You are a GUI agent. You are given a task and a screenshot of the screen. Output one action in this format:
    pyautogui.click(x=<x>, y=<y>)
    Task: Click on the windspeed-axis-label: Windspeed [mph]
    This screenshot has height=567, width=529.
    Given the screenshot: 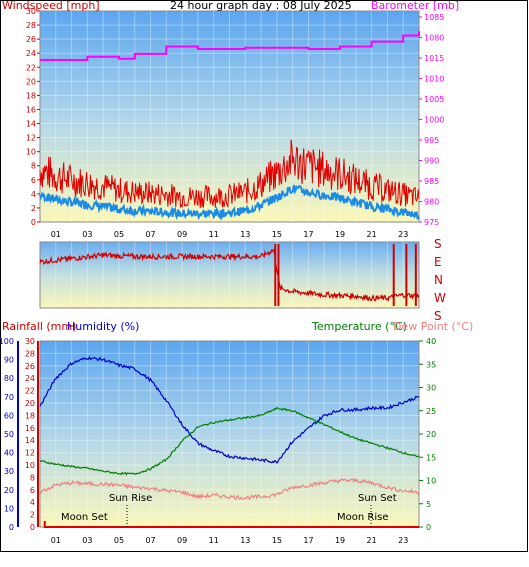 What is the action you would take?
    pyautogui.click(x=51, y=6)
    